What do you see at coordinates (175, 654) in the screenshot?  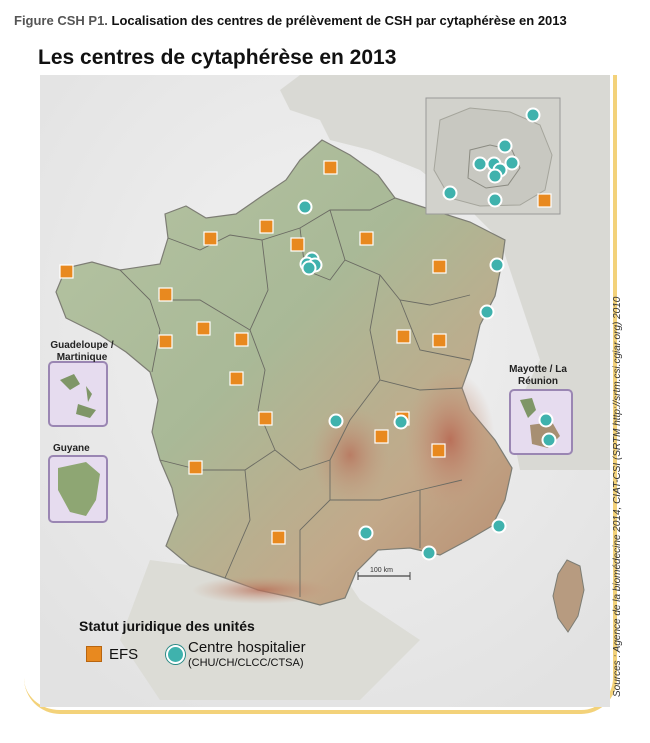 I see `legend-ch-swatch` at bounding box center [175, 654].